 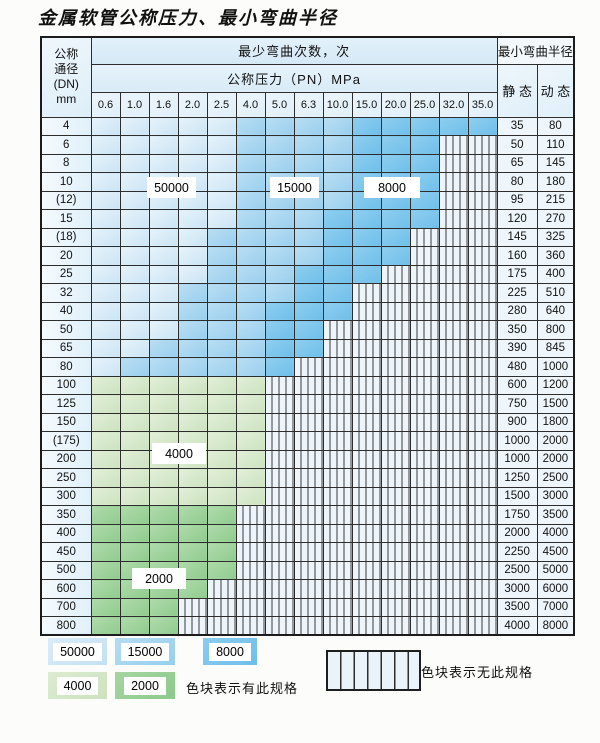 I want to click on dn-cell: 300, so click(x=66, y=496).